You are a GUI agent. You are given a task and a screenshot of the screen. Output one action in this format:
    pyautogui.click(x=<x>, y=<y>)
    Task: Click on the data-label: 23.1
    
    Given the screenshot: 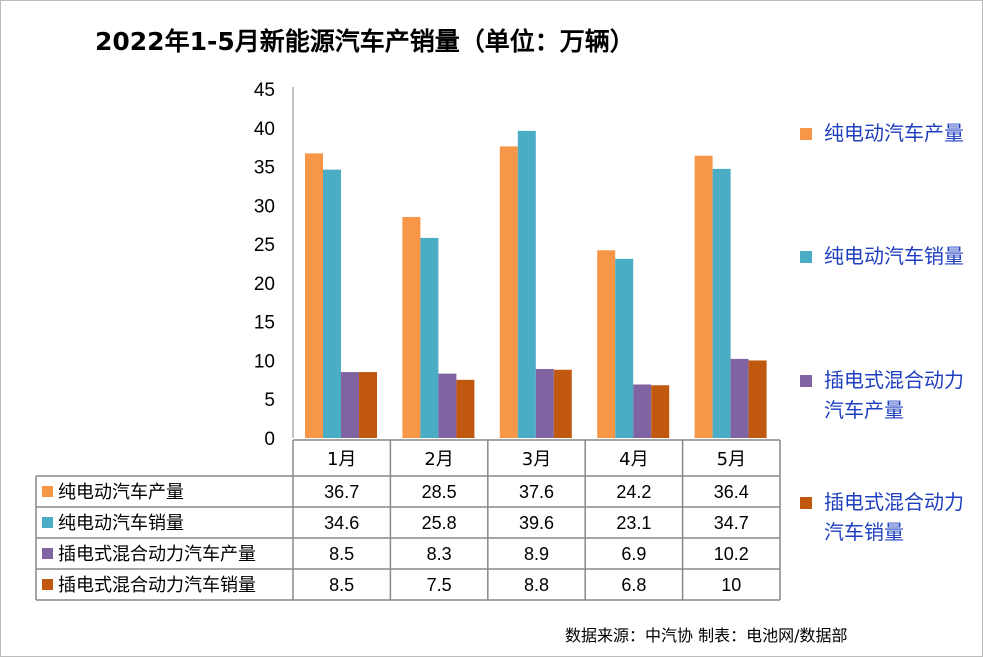 What is the action you would take?
    pyautogui.click(x=633, y=523)
    